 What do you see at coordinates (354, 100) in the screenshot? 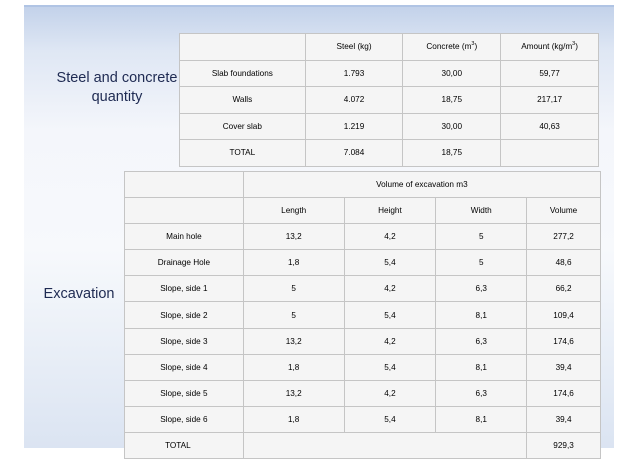
I see `steel-cell: 4.072` at bounding box center [354, 100].